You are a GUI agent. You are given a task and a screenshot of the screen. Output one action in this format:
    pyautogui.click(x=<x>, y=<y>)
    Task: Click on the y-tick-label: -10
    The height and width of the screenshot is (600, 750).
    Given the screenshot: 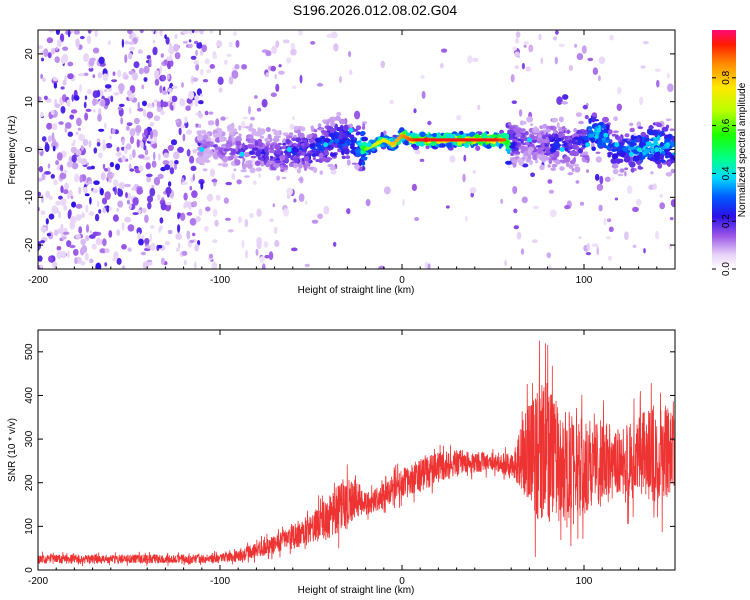 What is the action you would take?
    pyautogui.click(x=29, y=197)
    